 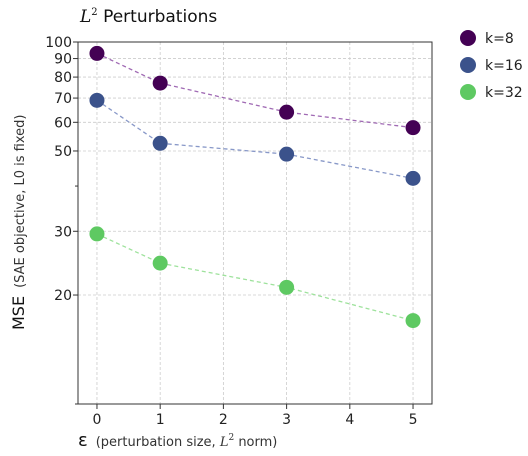 I want to click on series-line-k=32, so click(x=255, y=277).